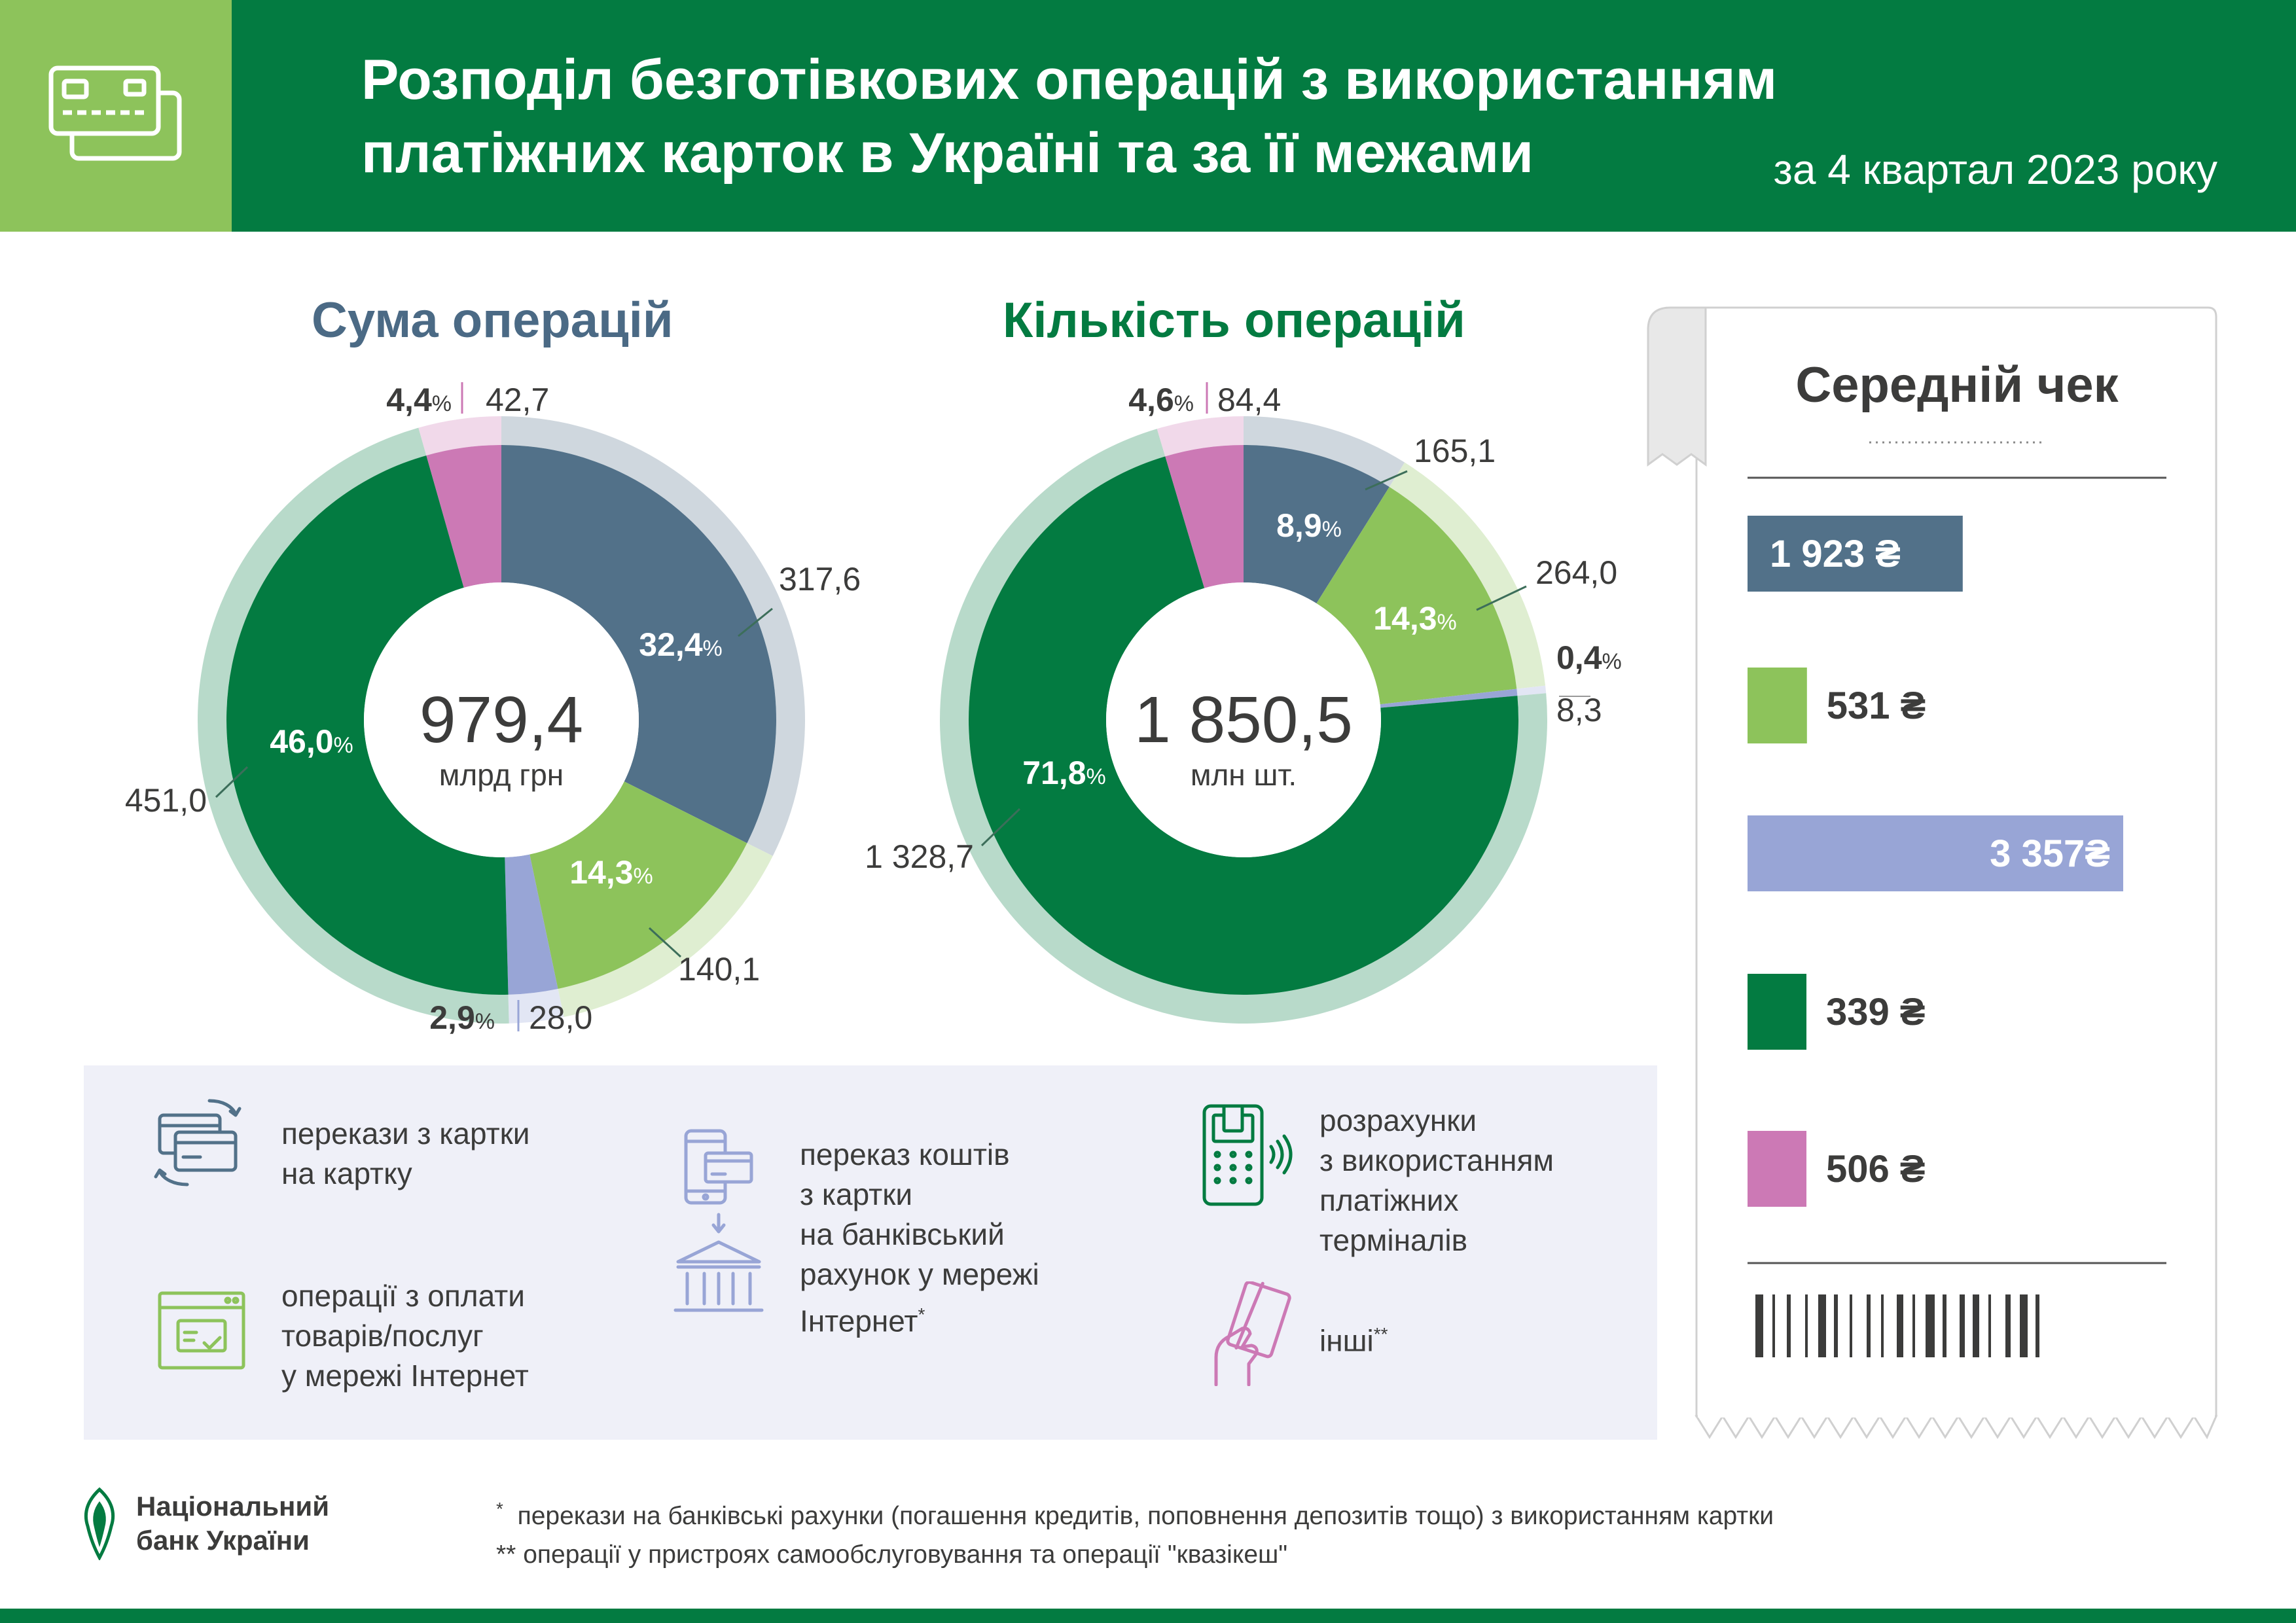 This screenshot has height=1623, width=2296. I want to click on header-icon-box, so click(116, 116).